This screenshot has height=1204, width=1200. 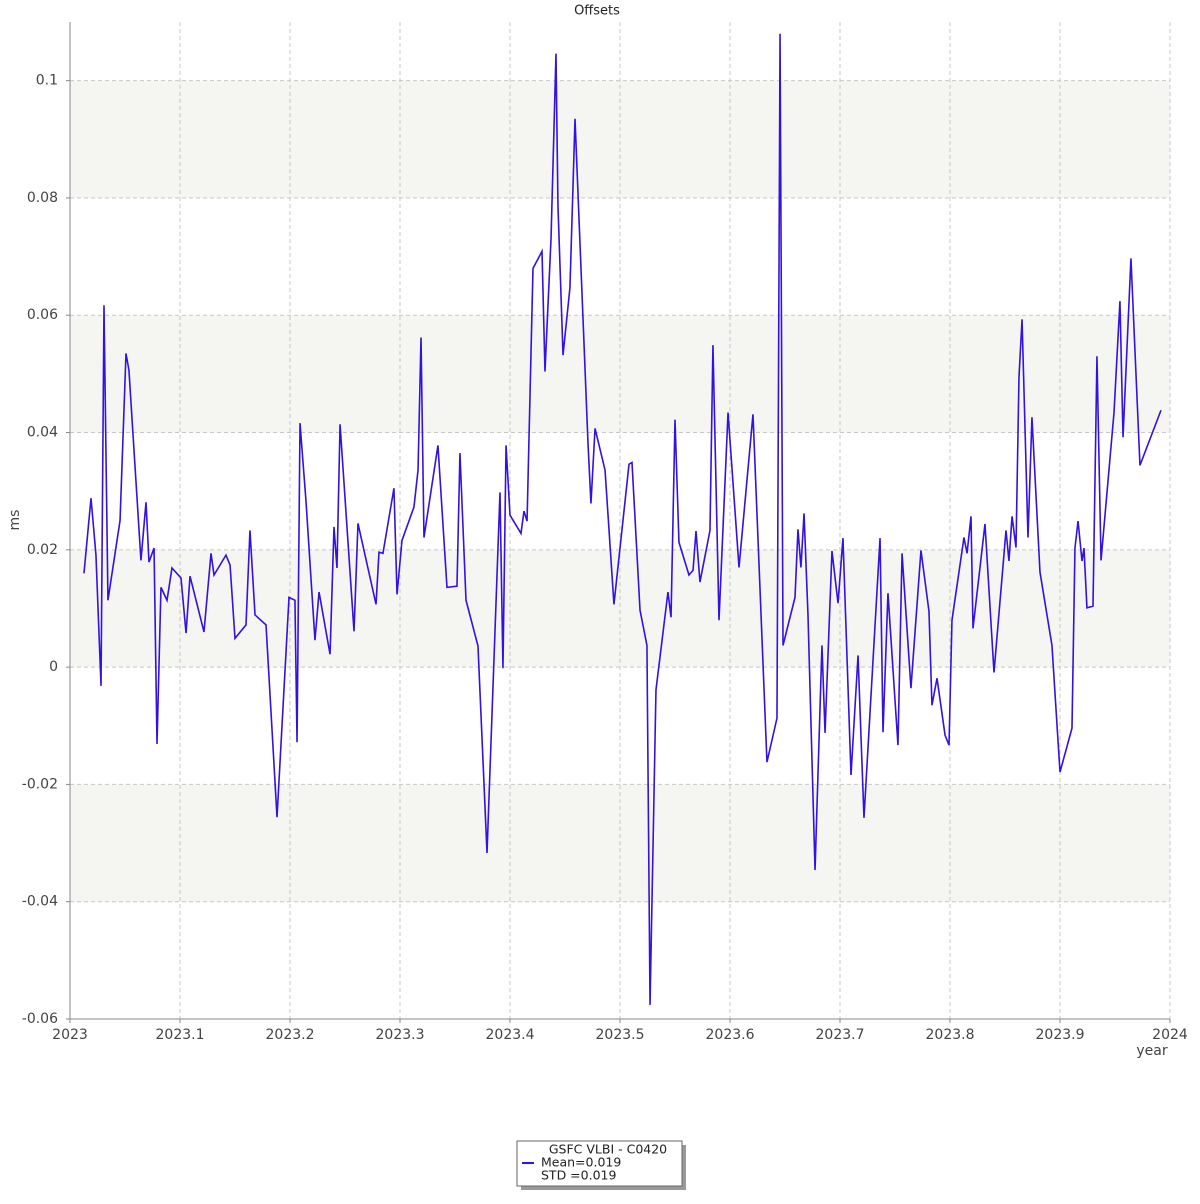 What do you see at coordinates (620, 1035) in the screenshot?
I see `x-tick-label: 2023.5` at bounding box center [620, 1035].